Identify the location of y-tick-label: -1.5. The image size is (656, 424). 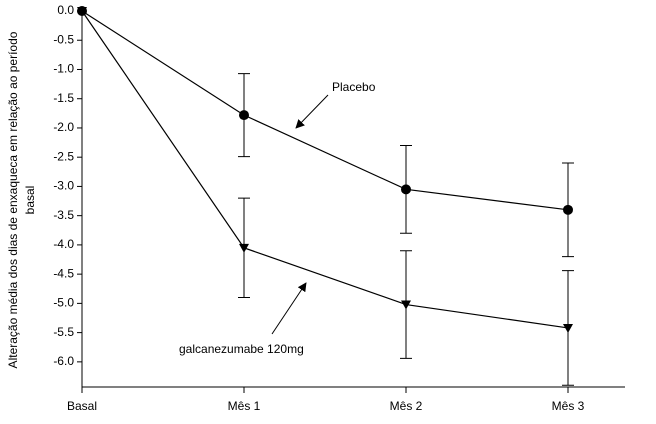
(63, 98).